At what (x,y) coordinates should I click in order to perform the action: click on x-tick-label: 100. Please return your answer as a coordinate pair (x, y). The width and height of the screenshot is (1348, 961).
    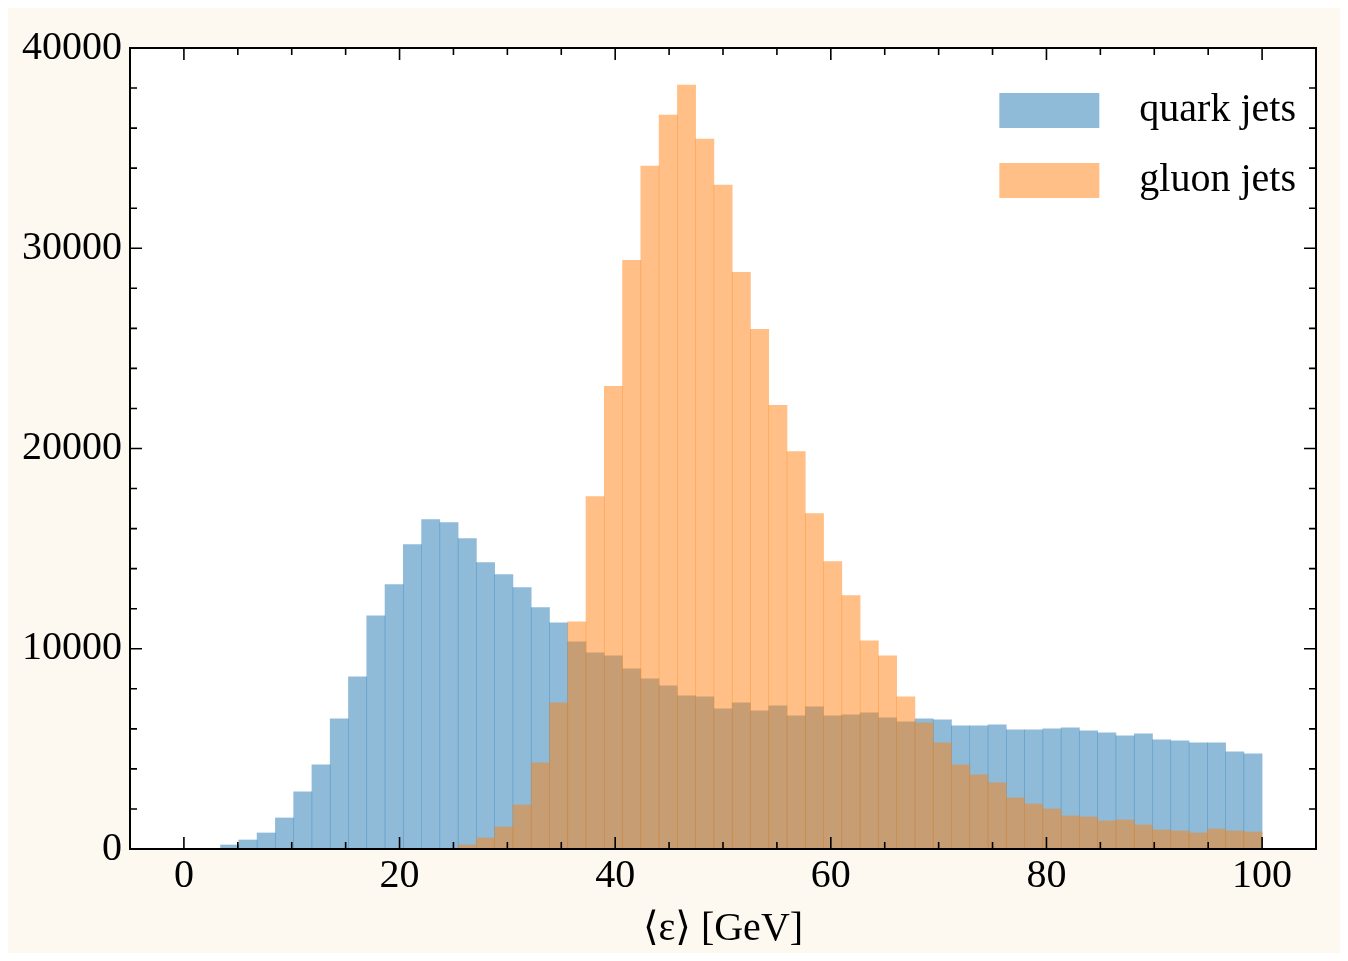
    Looking at the image, I should click on (1262, 873).